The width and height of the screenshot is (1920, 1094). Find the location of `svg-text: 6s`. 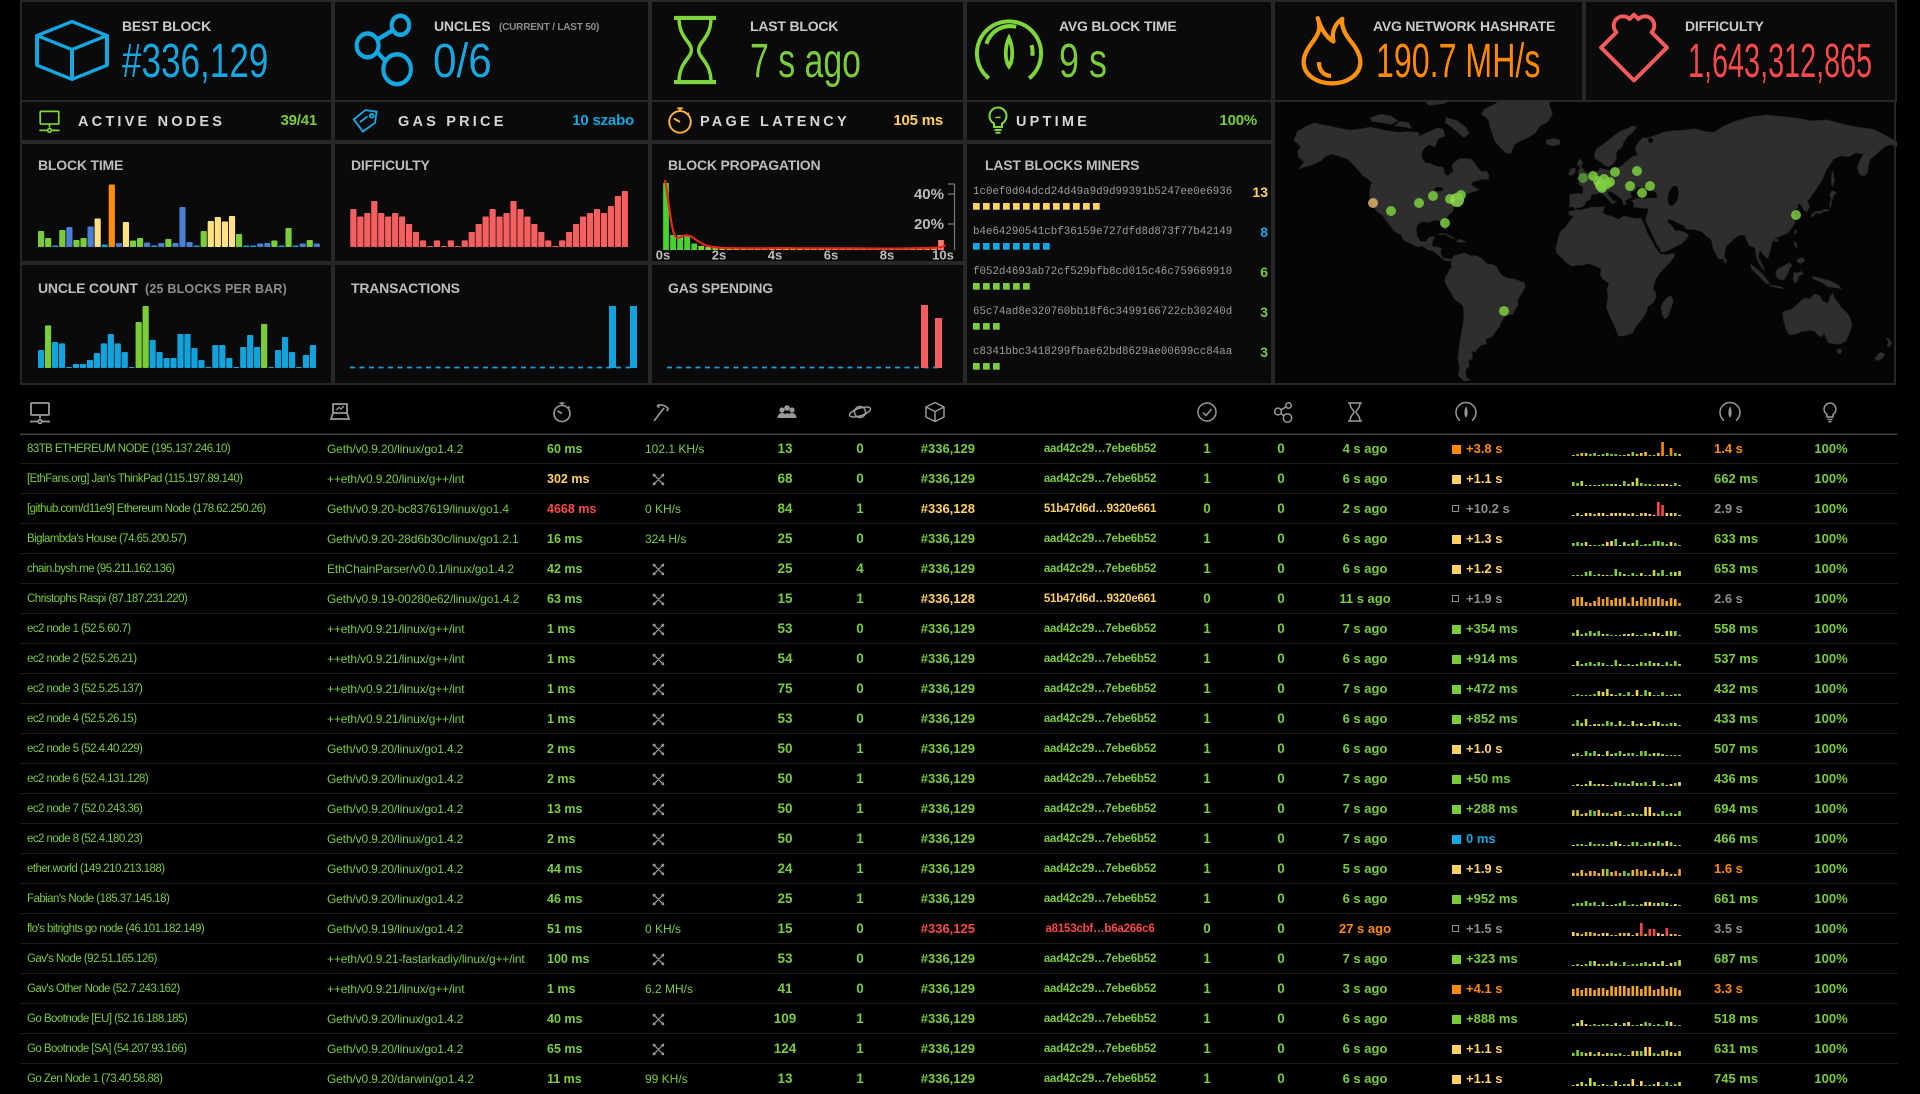

svg-text: 6s is located at coordinates (831, 255).